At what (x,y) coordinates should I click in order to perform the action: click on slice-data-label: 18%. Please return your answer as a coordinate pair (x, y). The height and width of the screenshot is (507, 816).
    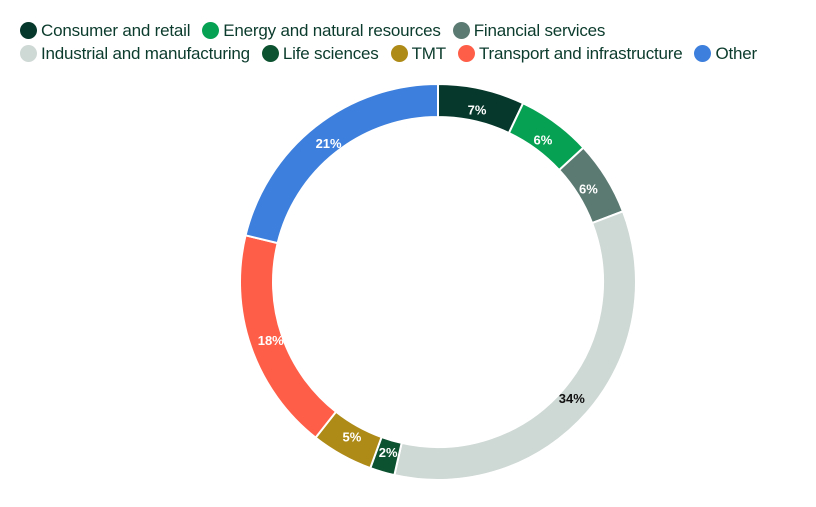
    Looking at the image, I should click on (271, 340).